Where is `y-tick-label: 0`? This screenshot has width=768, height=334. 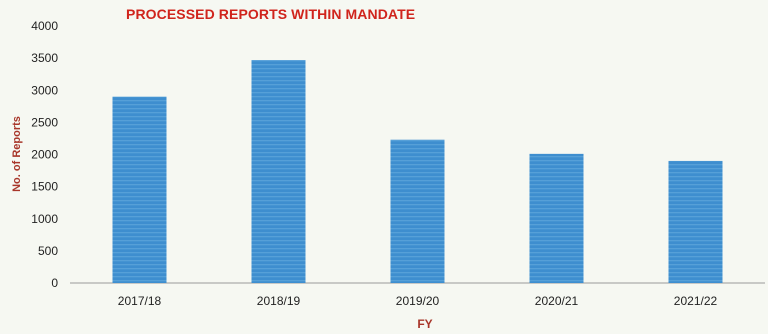
y-tick-label: 0 is located at coordinates (54, 283).